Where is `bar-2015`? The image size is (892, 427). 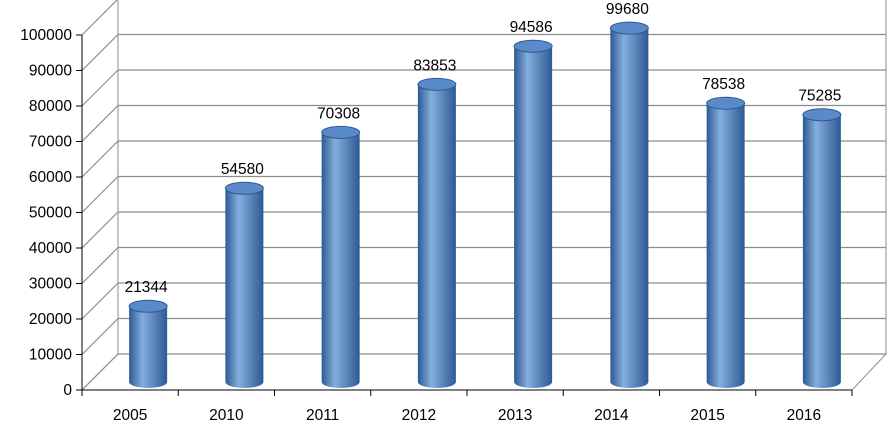
bar-2015 is located at coordinates (726, 242).